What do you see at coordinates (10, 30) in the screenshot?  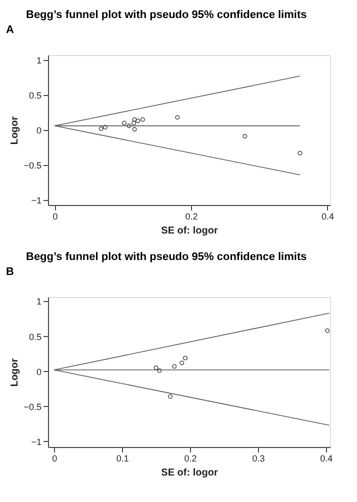 I see `text: A` at bounding box center [10, 30].